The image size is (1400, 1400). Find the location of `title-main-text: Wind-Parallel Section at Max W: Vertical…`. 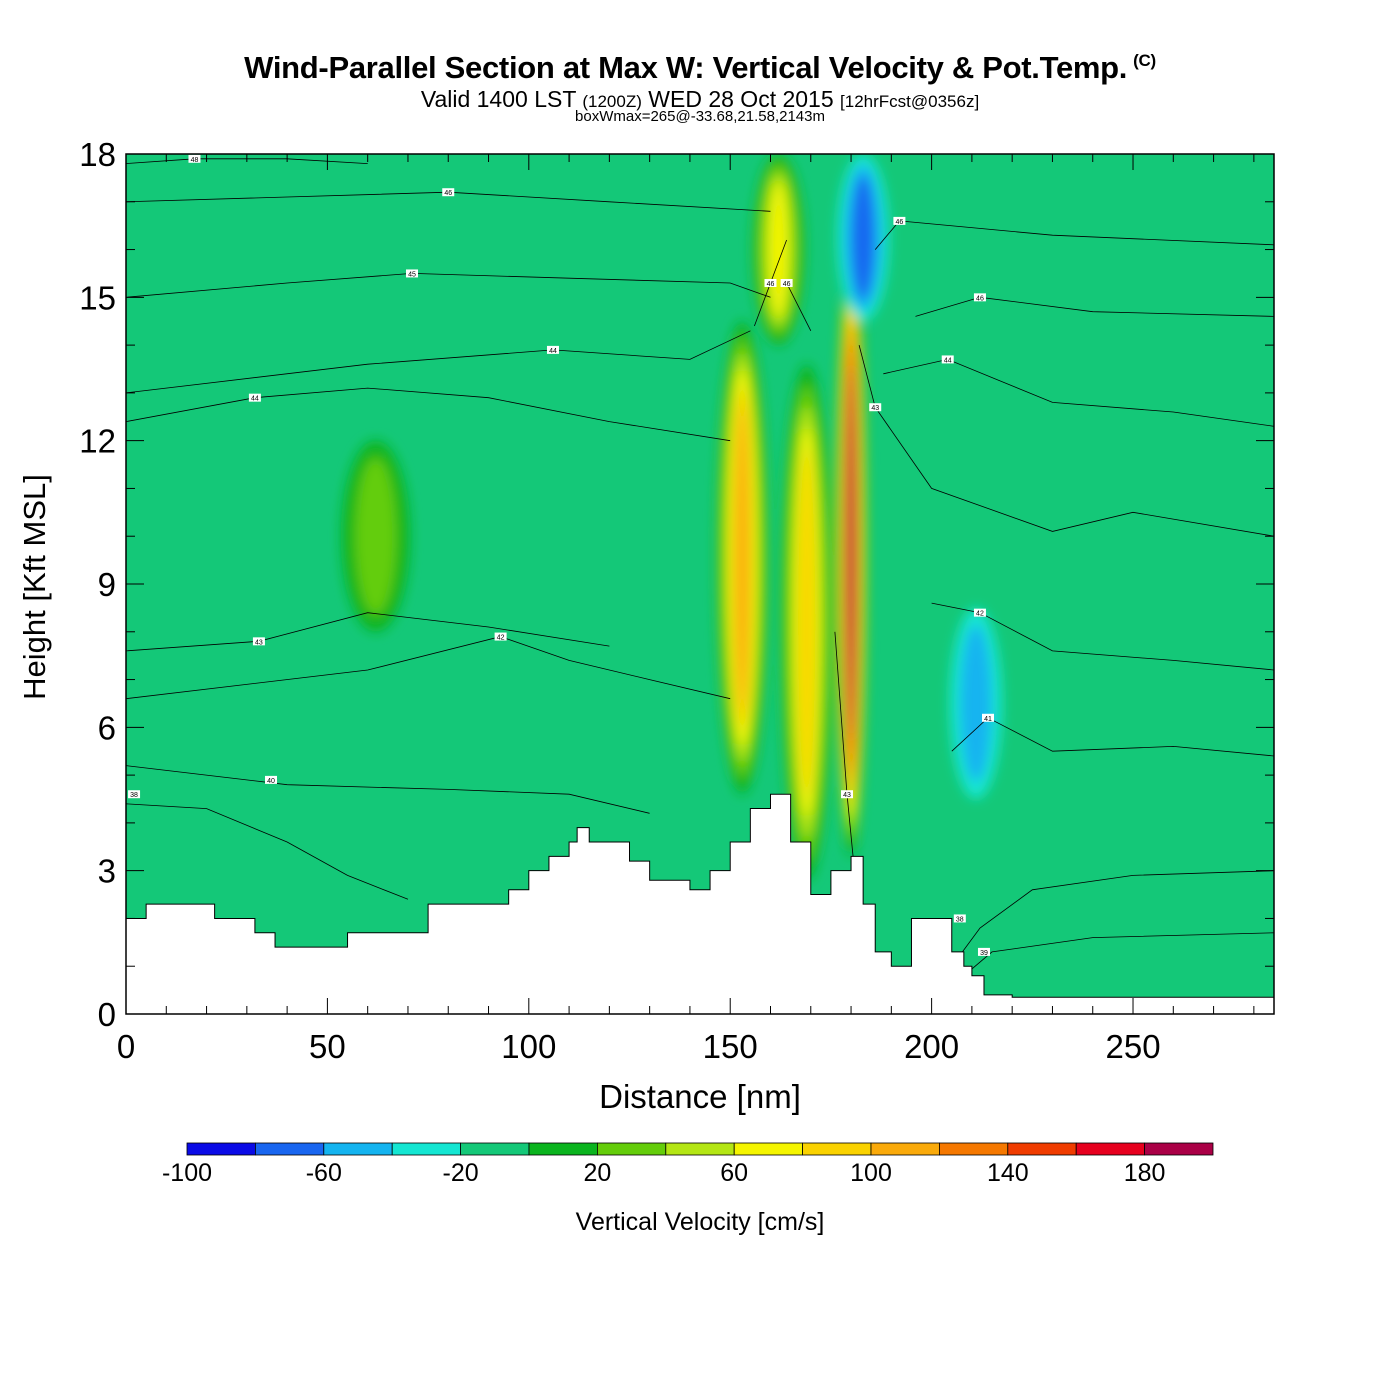

title-main-text: Wind-Parallel Section at Max W: Vertical… is located at coordinates (686, 67).